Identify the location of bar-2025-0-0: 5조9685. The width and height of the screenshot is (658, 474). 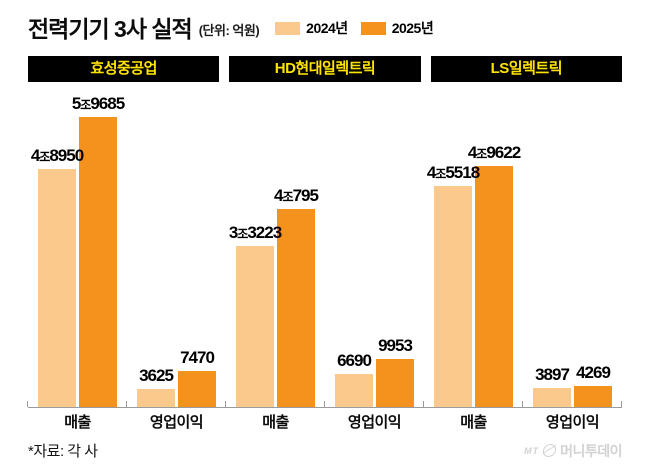
(98, 250).